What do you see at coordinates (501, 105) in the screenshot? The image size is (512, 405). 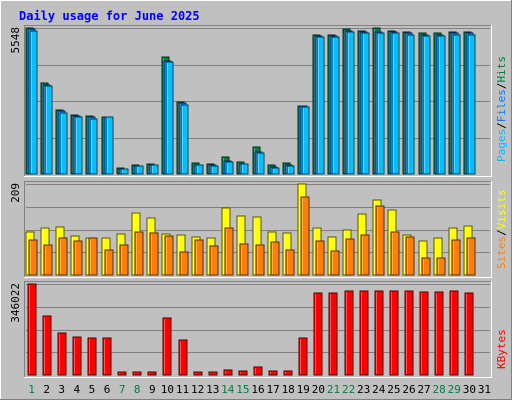 I see `legend-files: Files` at bounding box center [501, 105].